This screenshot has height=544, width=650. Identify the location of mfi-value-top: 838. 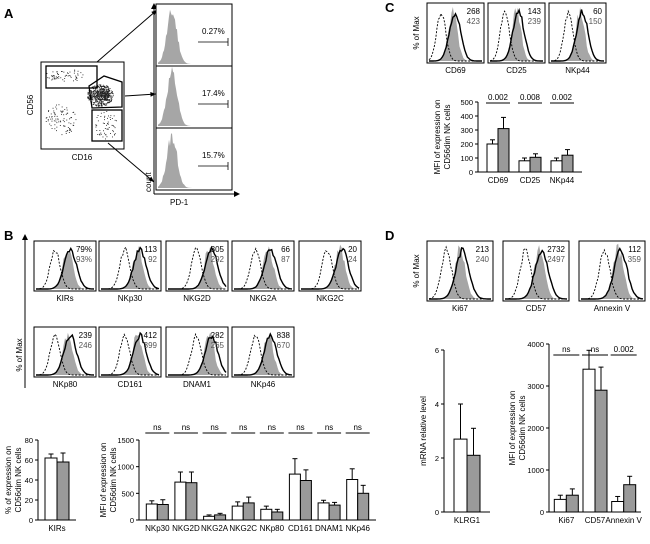
(284, 335).